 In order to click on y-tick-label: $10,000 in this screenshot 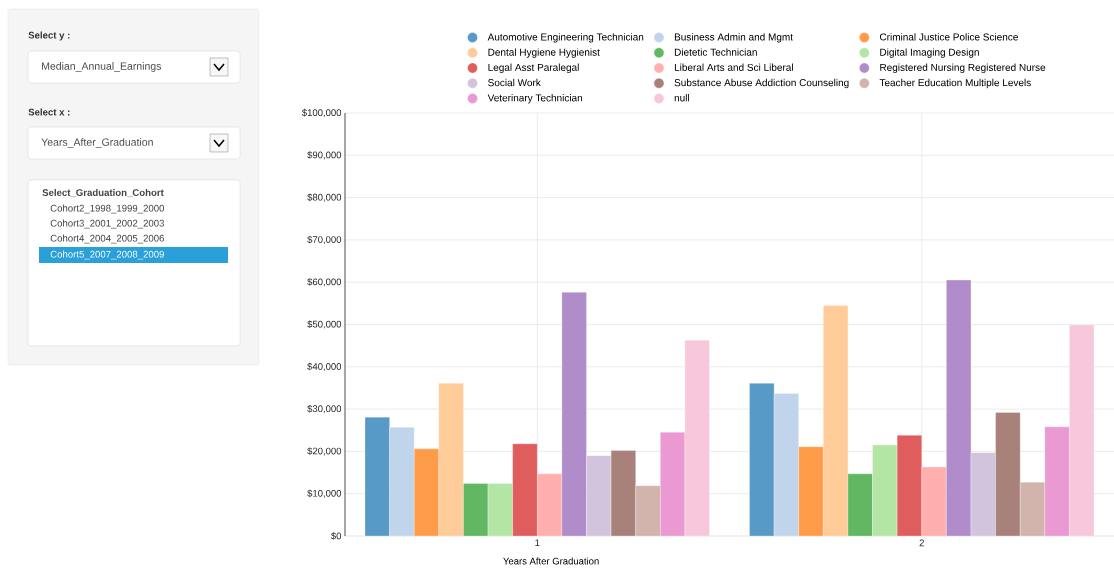, I will do `click(324, 493)`.